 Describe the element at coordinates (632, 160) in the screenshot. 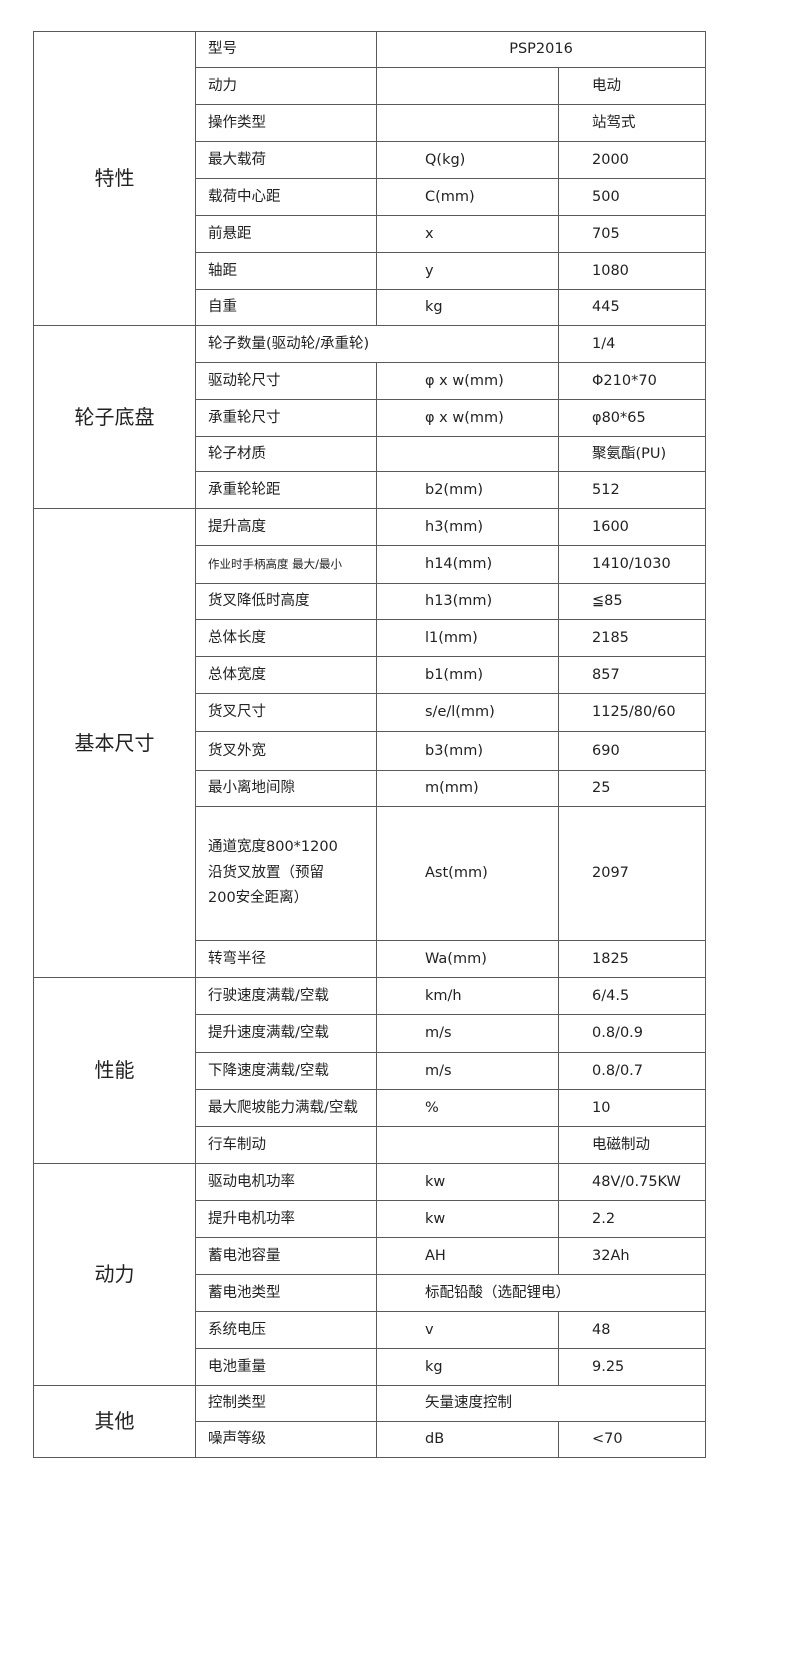

I see `spec-value: 2000` at that location.